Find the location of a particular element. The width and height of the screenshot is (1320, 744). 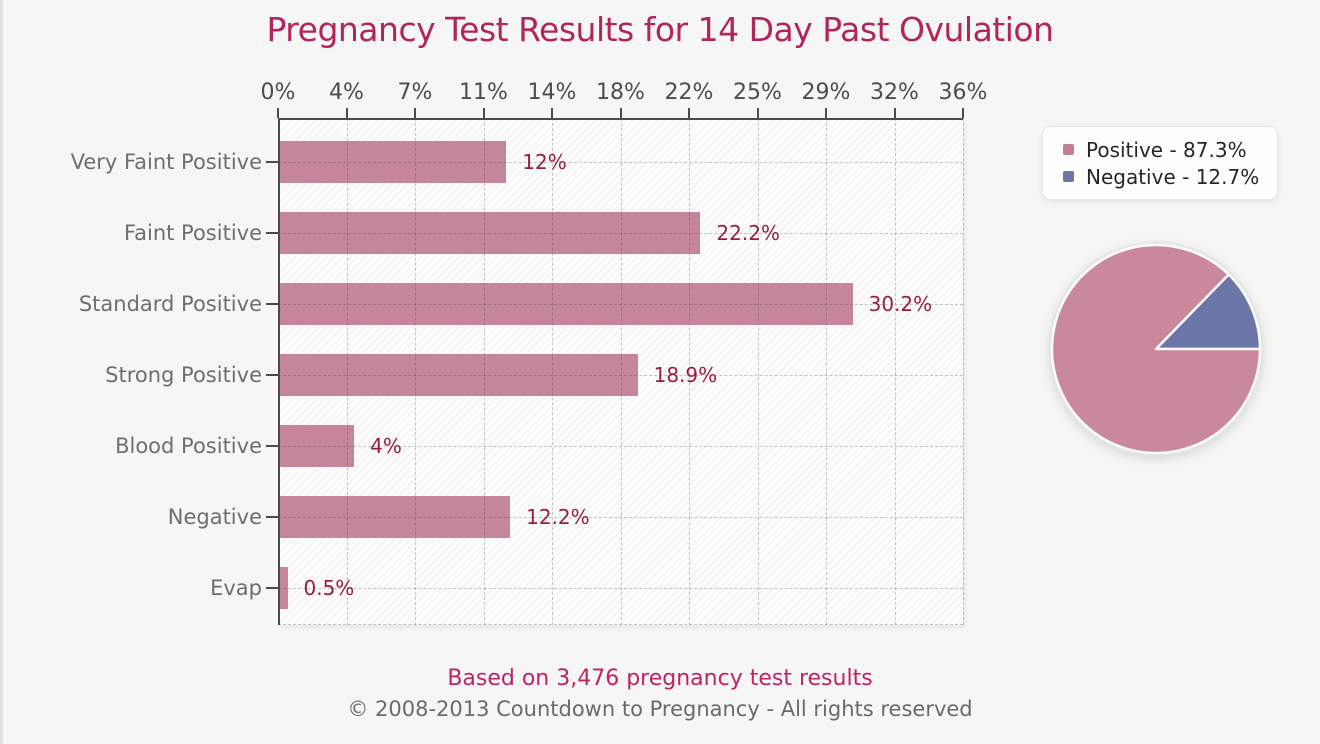

legend-item-positive: Positive - 87.3% is located at coordinates (1161, 149).